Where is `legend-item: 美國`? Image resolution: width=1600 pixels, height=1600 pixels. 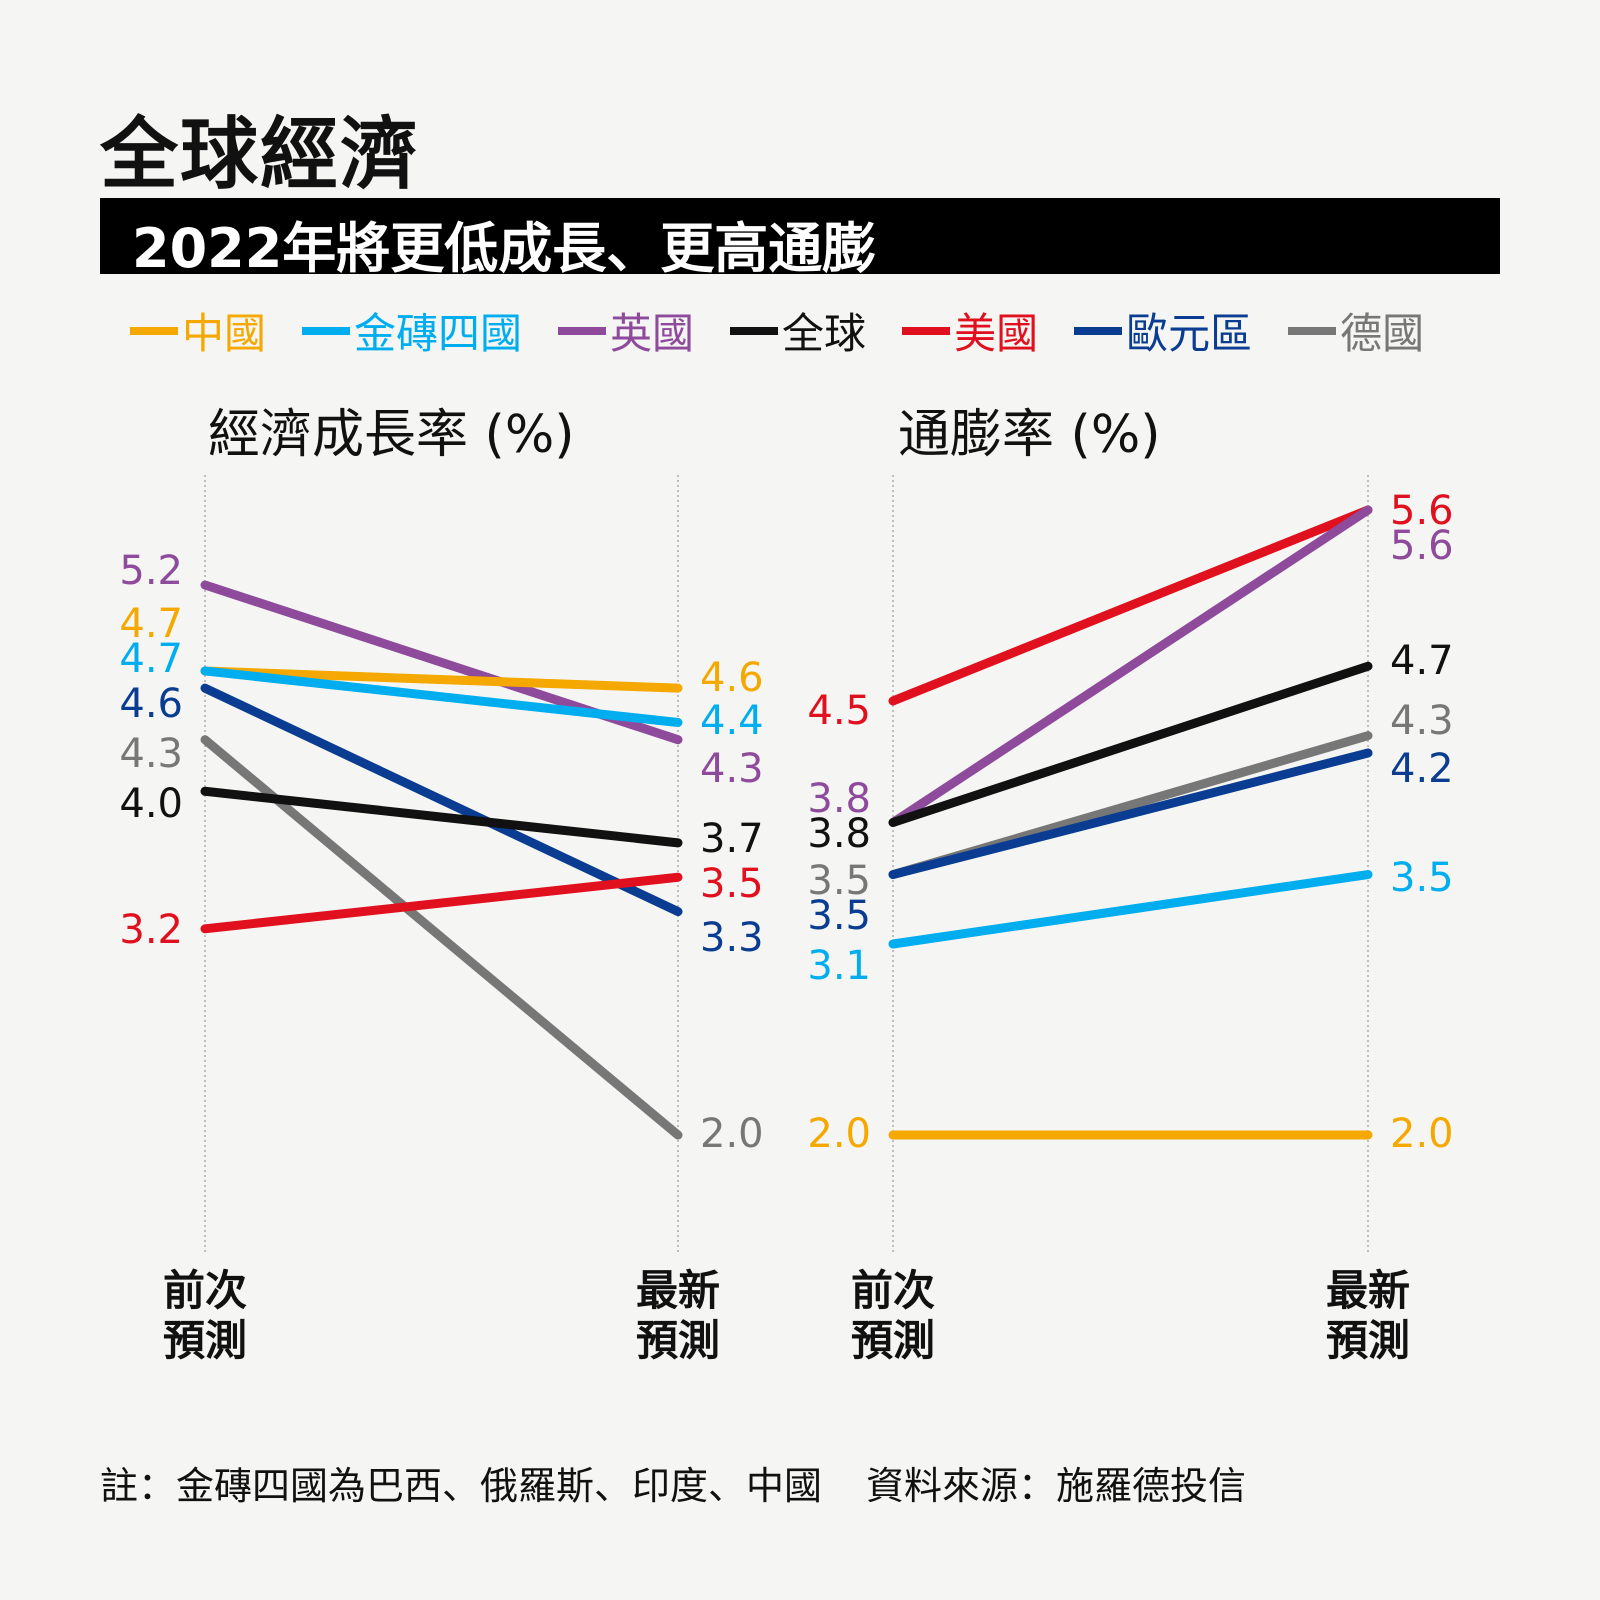
legend-item: 美國 is located at coordinates (970, 330).